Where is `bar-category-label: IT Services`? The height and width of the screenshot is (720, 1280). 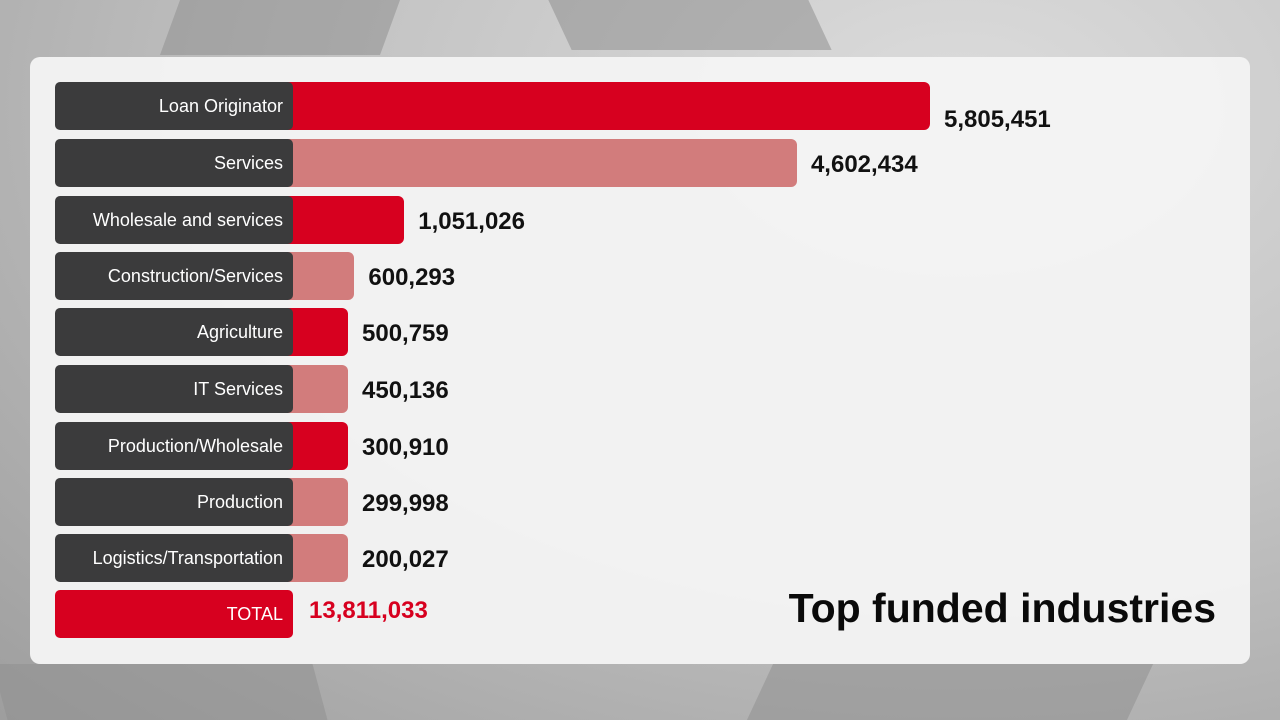 bar-category-label: IT Services is located at coordinates (174, 389).